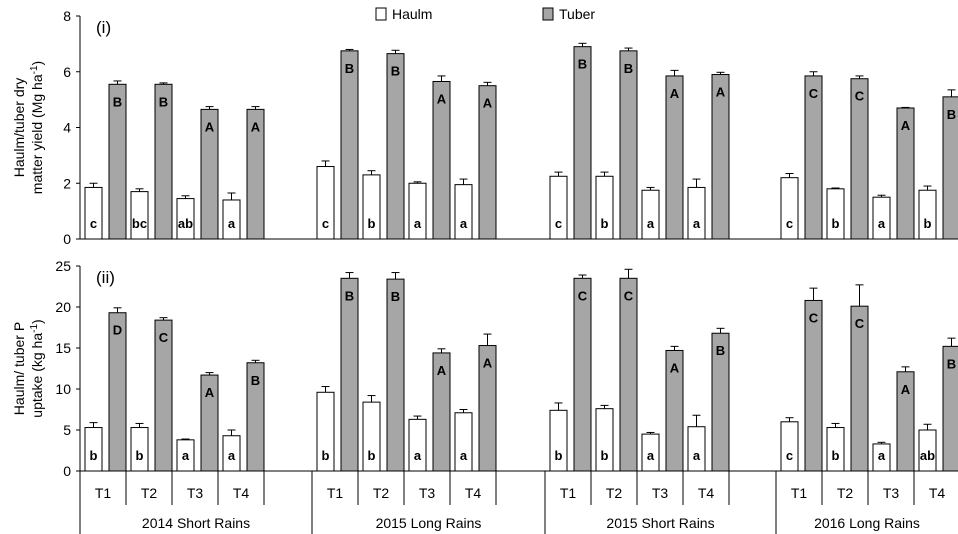  Describe the element at coordinates (19, 368) in the screenshot. I see `y-axis-title-line1: Haulm/ tuber P` at that location.